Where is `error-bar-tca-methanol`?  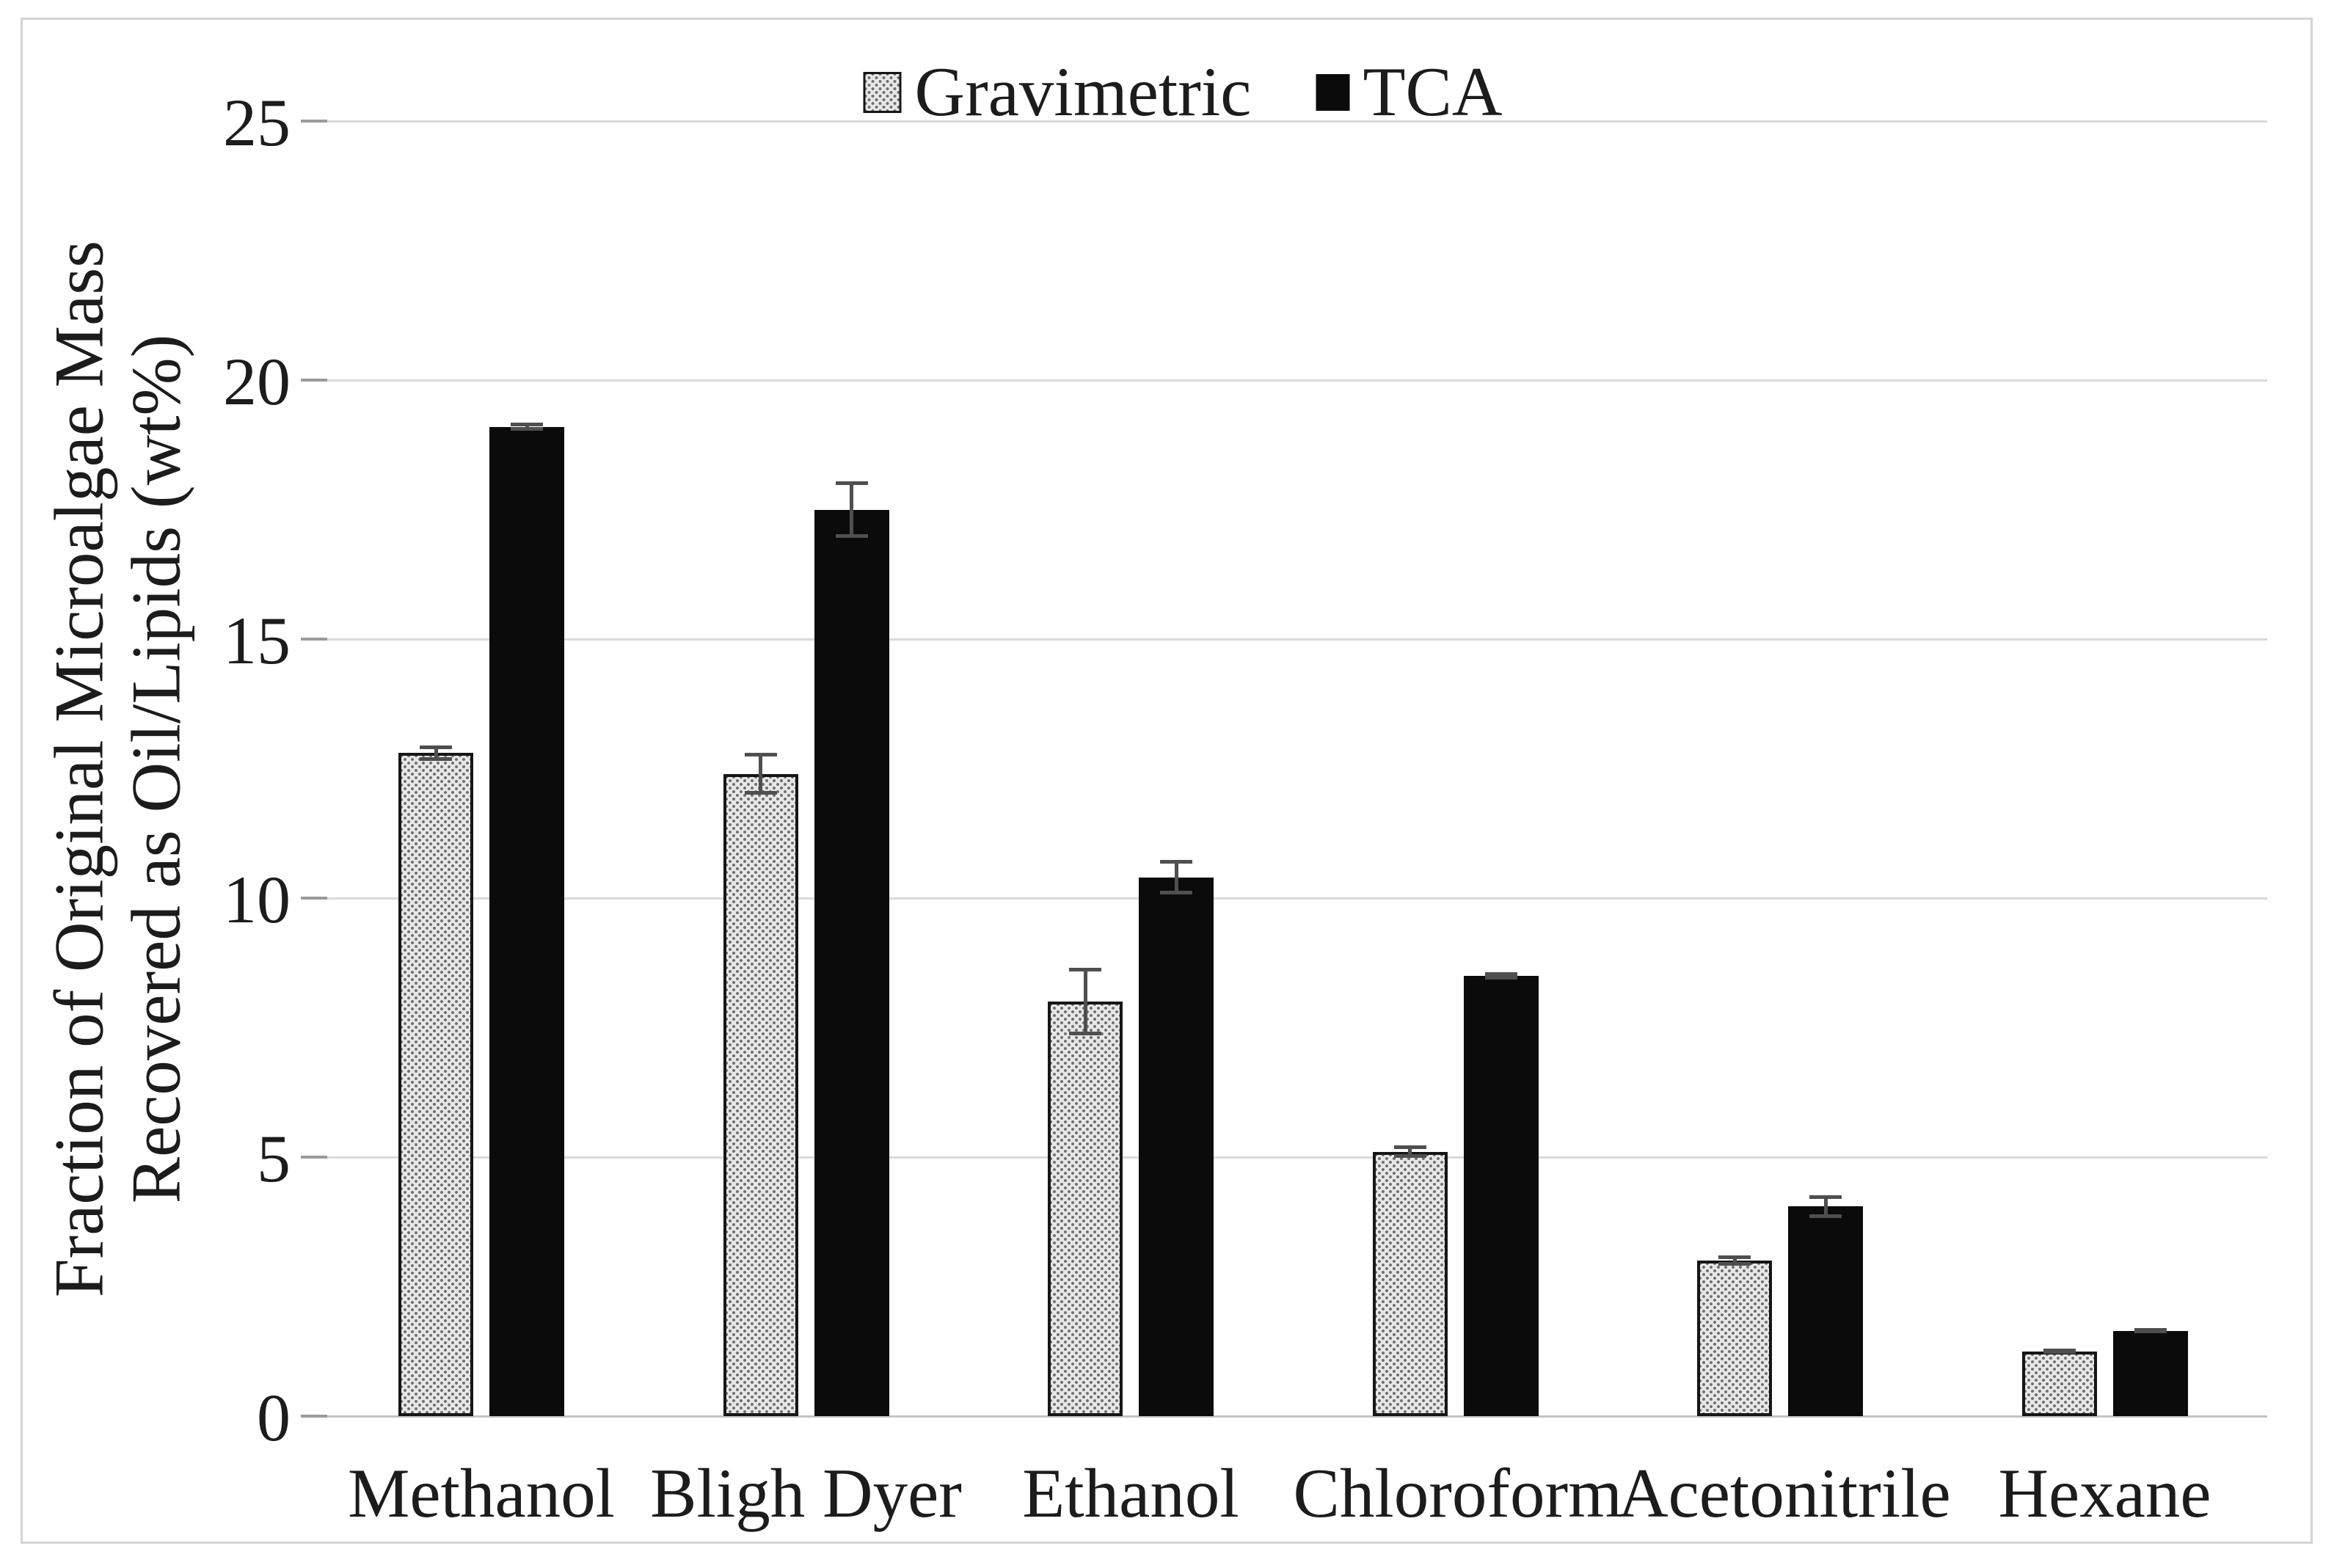 error-bar-tca-methanol is located at coordinates (527, 427).